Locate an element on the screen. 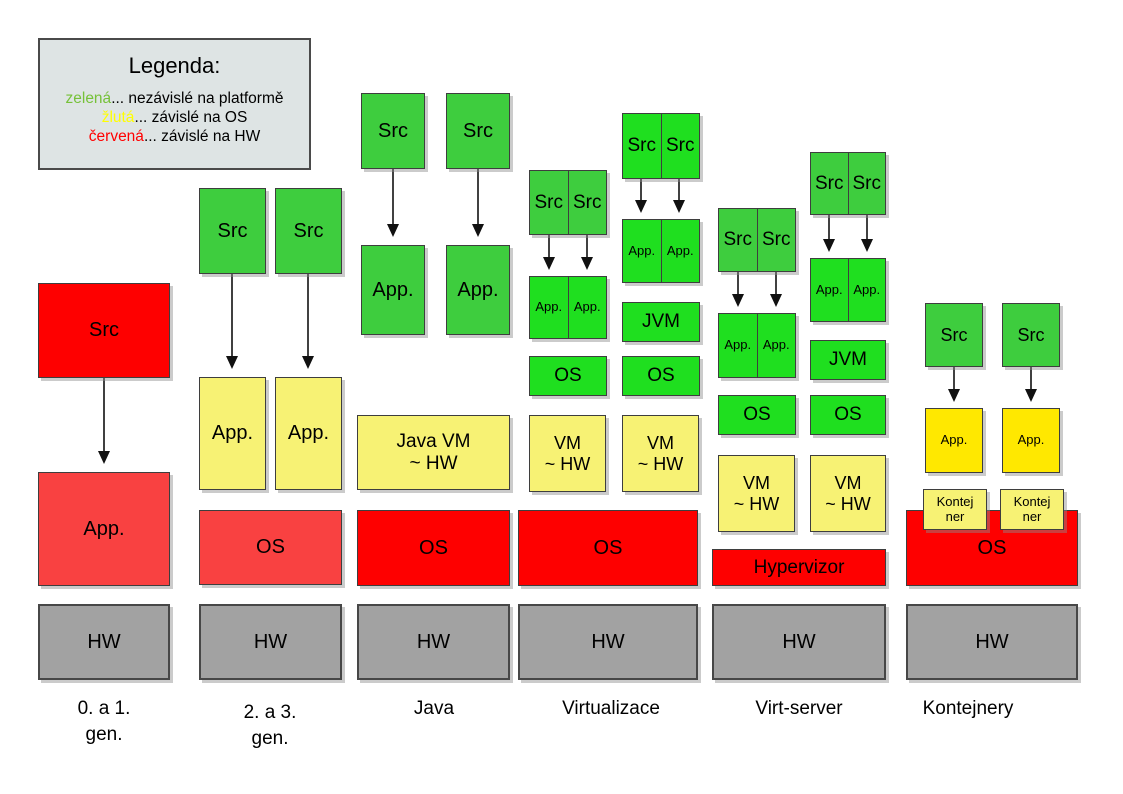  legend-term-green: zelená is located at coordinates (88, 98).